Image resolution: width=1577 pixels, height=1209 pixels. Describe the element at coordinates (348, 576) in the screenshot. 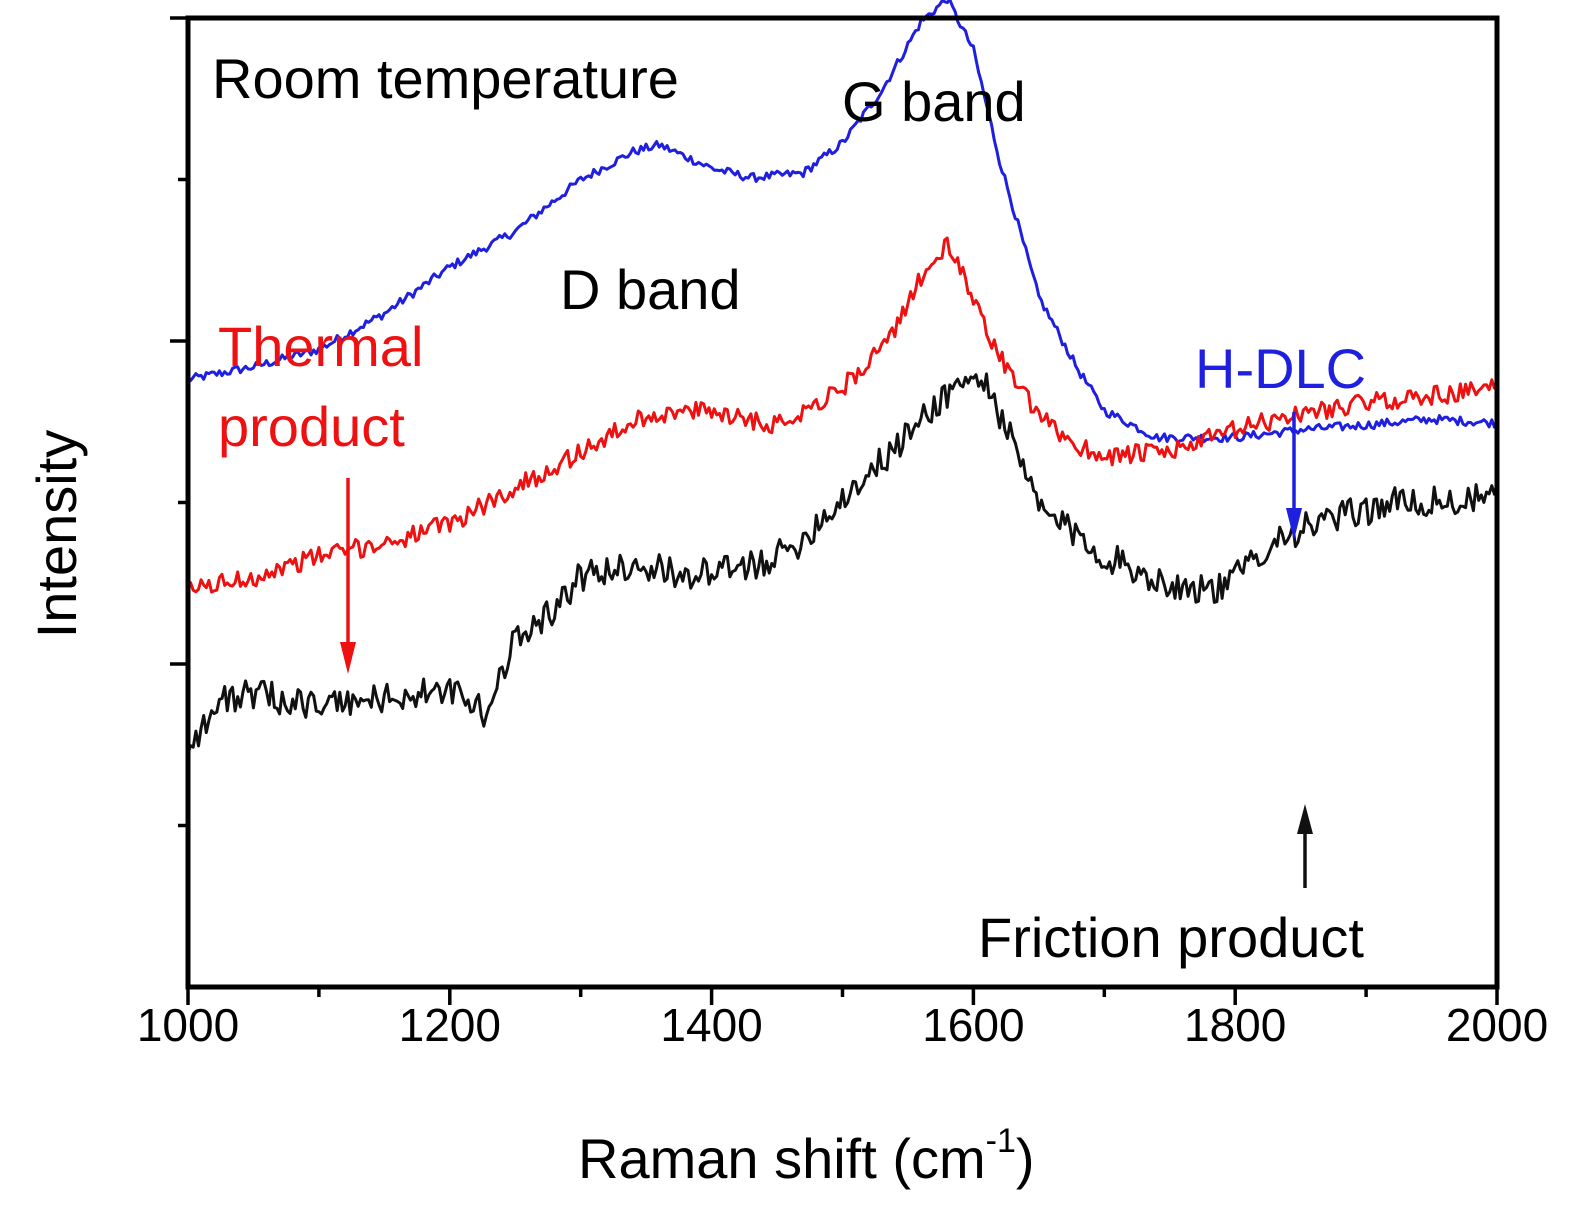

I see `thermal-arrow-icon` at that location.